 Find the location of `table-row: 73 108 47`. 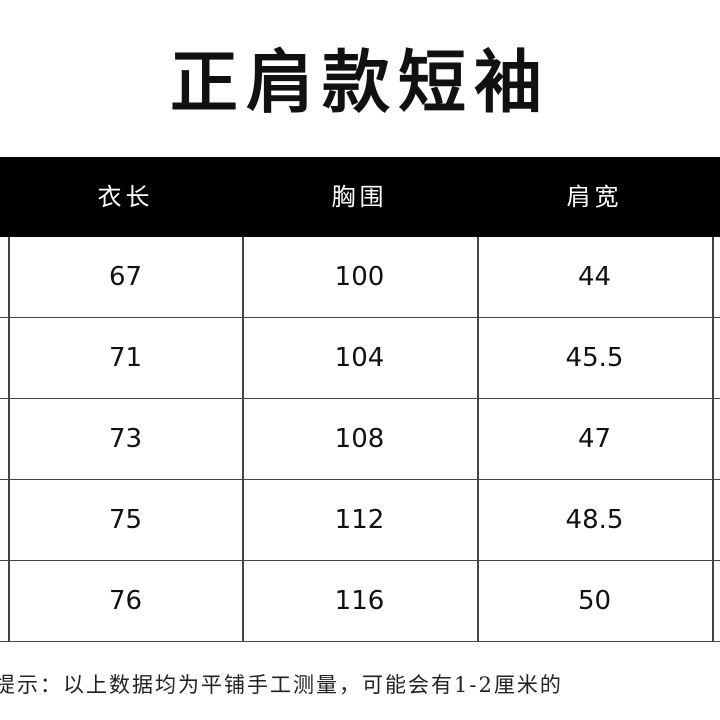

table-row: 73 108 47 is located at coordinates (360, 439).